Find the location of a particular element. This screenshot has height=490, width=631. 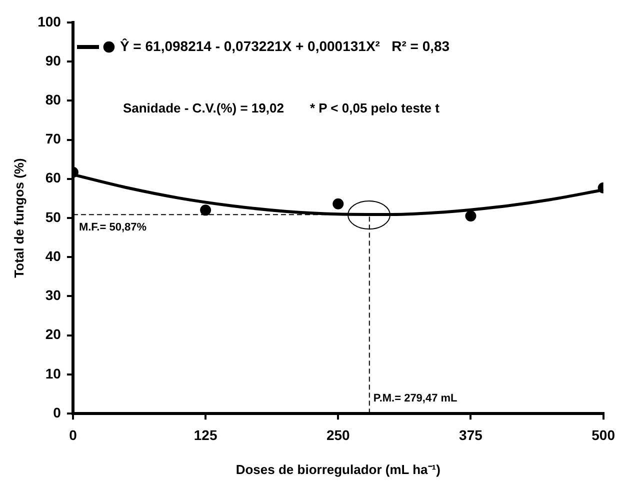

y-tick-label: 20 is located at coordinates (53, 334).